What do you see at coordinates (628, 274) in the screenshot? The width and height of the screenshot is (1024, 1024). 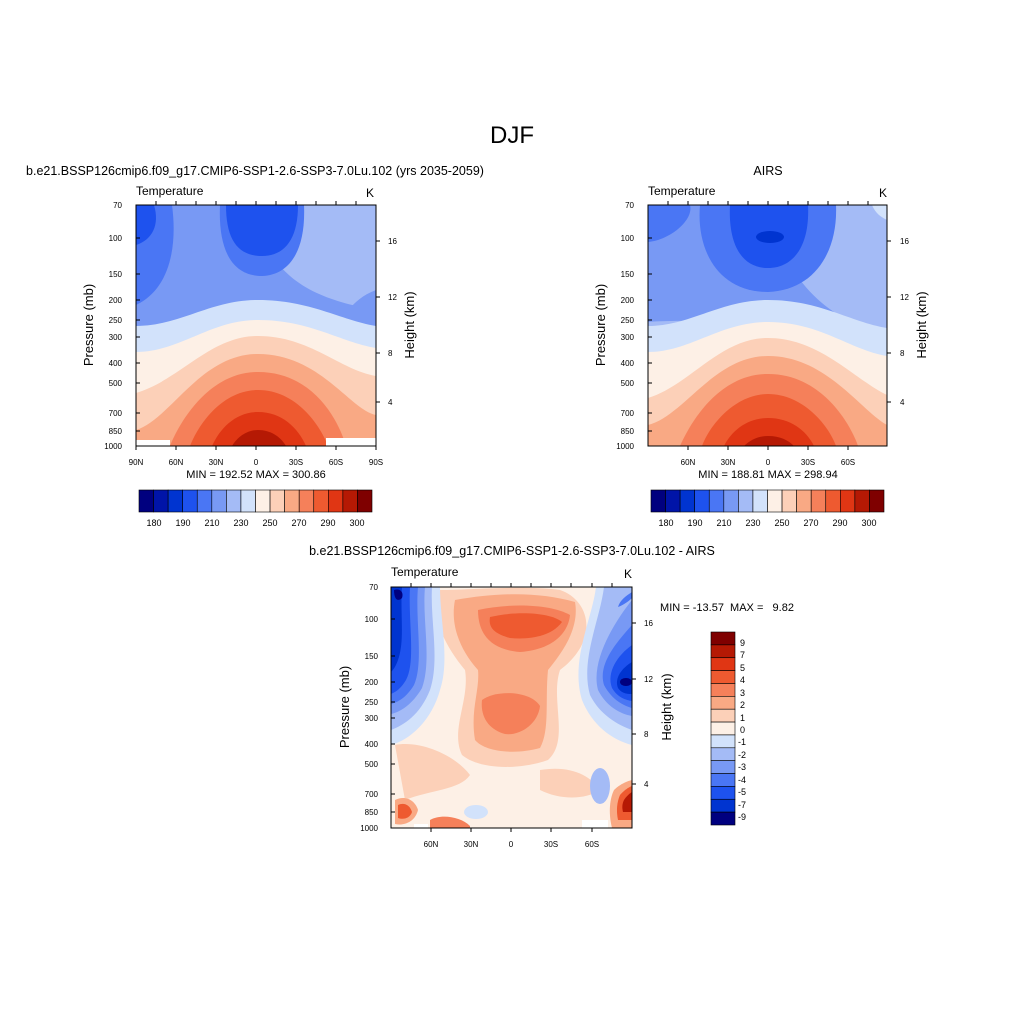 I see `y-tick-label: 150` at bounding box center [628, 274].